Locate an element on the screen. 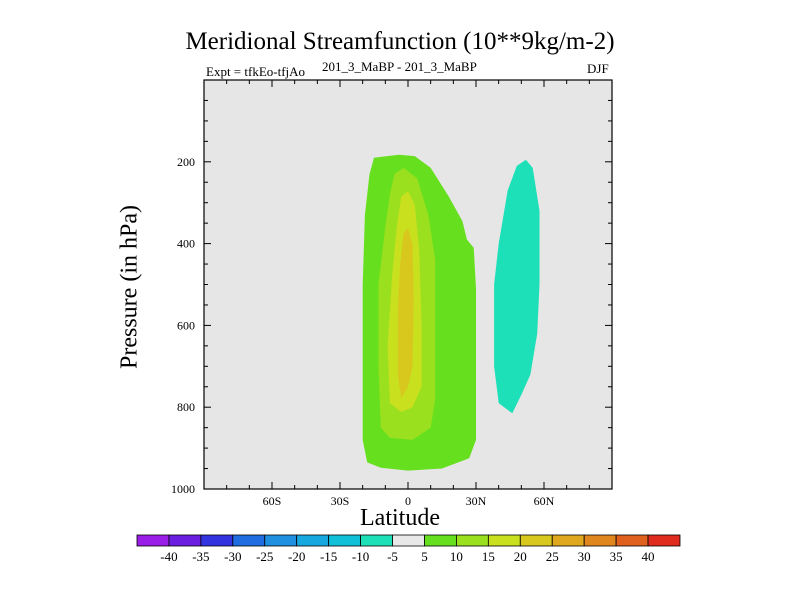  colorbar-label: -15 is located at coordinates (328, 556).